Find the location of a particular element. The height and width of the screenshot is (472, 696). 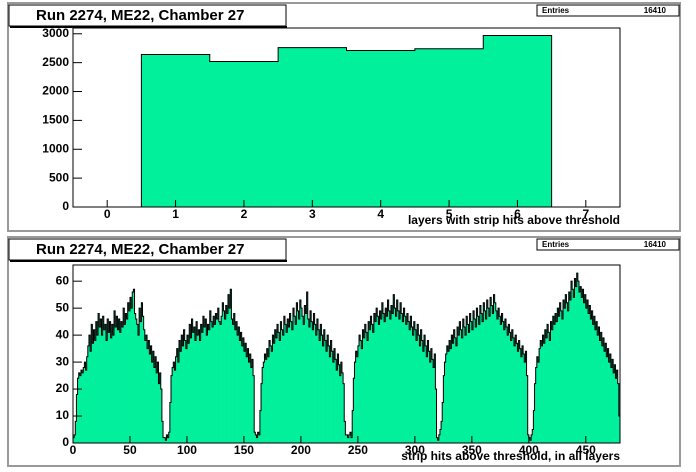

x-axis-label: layers with strip hits above threshold is located at coordinates (514, 220).